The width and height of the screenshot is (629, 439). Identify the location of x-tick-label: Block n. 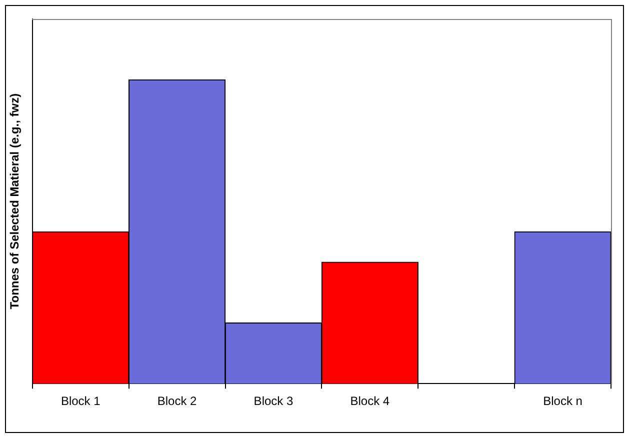
(562, 401).